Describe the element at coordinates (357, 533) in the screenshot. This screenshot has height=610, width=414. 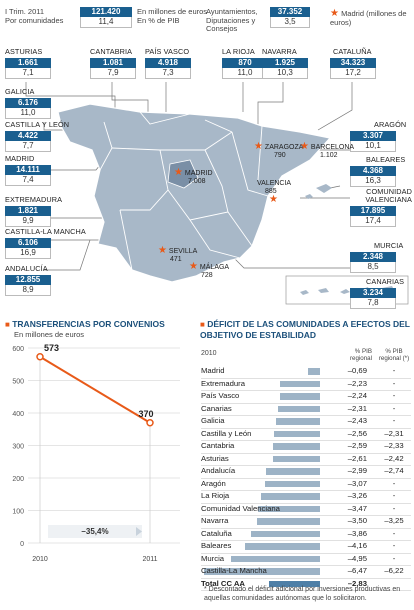
I see `row-value: –3,86` at that location.